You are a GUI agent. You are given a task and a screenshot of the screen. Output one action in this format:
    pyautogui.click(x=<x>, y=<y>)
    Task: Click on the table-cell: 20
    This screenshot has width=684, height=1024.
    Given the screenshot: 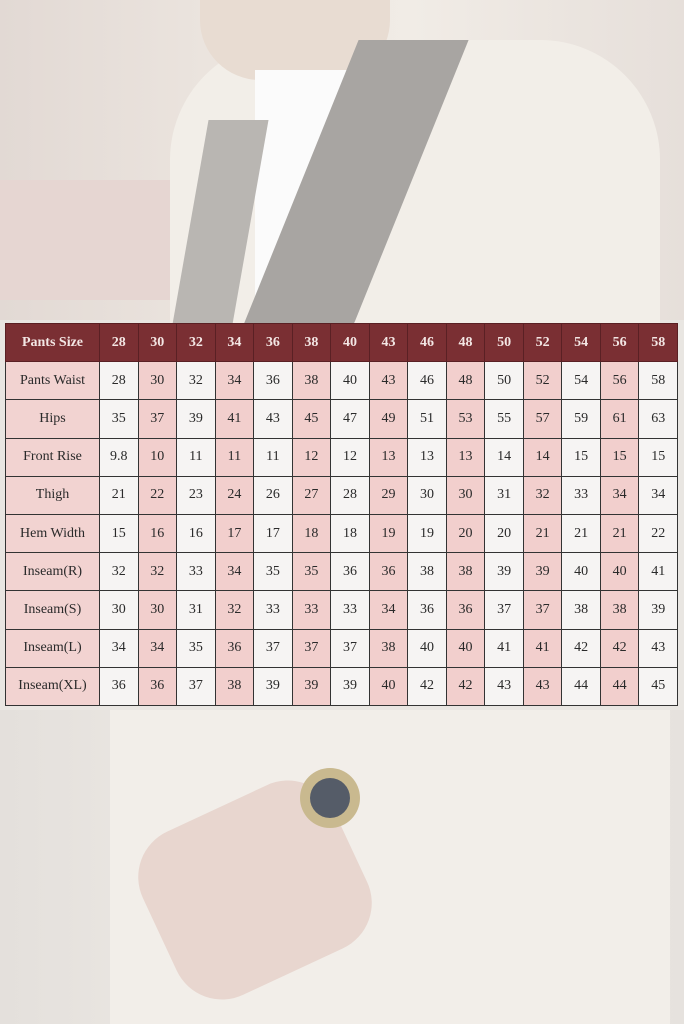 What is the action you would take?
    pyautogui.click(x=465, y=533)
    